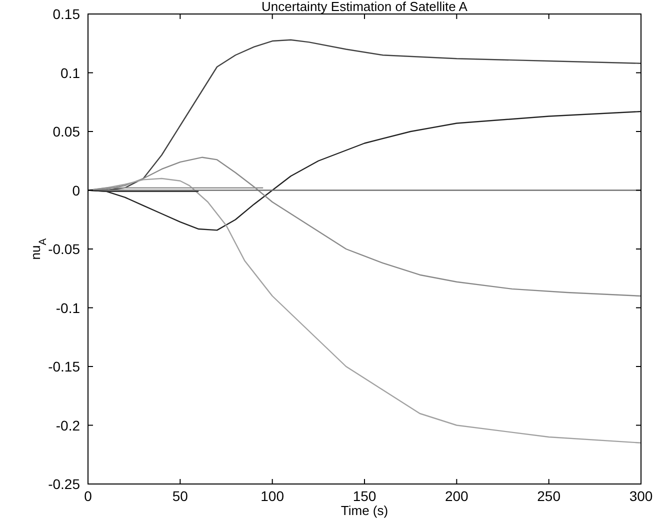 Image resolution: width=669 pixels, height=519 pixels. Describe the element at coordinates (272, 496) in the screenshot. I see `x-tick-label: 100` at that location.